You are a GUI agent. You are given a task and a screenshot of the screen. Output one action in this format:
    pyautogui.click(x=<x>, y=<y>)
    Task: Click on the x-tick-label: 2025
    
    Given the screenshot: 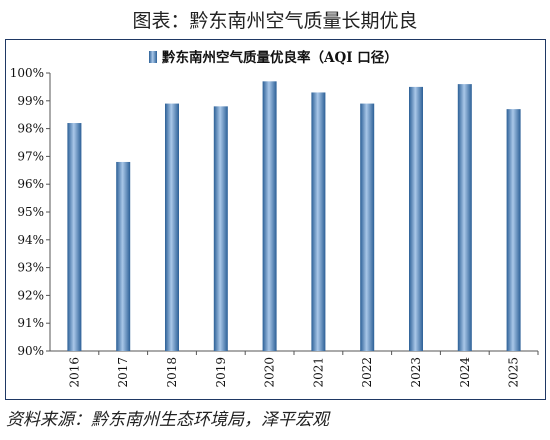 What is the action you would take?
    pyautogui.click(x=514, y=372)
    